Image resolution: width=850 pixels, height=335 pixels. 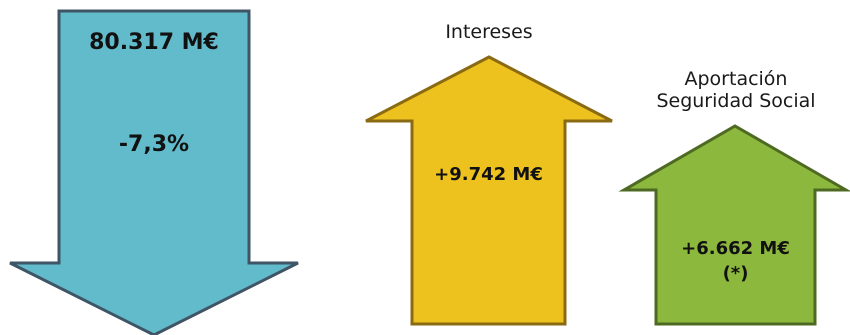 I want to click on seguridad-social-amount: +6.662 M€, so click(x=735, y=248).